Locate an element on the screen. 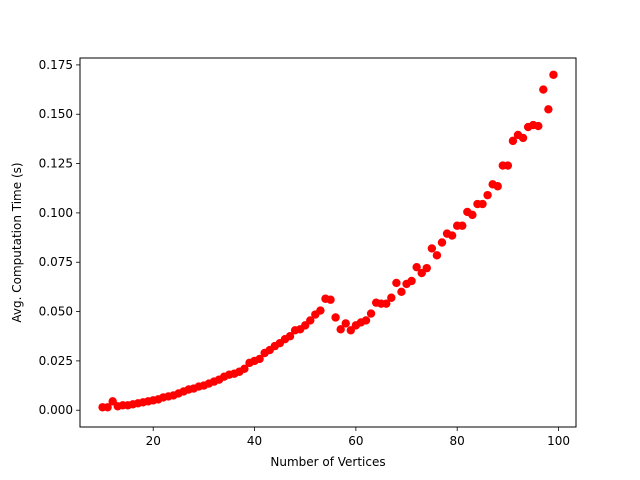 Image resolution: width=640 pixels, height=480 pixels. y-axis-ticks: 0.000 0.025 0.050 0.075 0.100 0.125 0.150 0.175 is located at coordinates (59, 237).